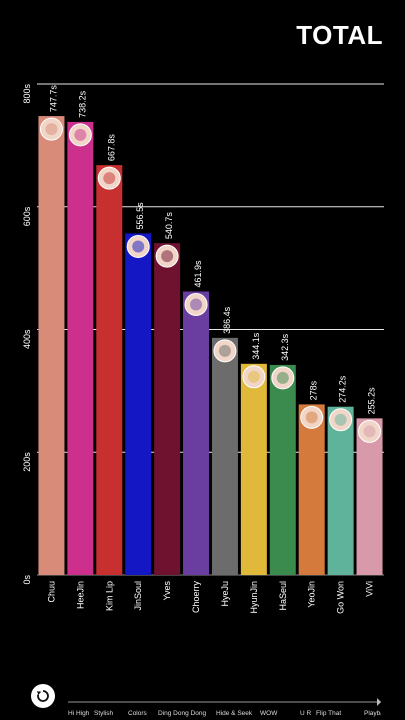 The width and height of the screenshot is (405, 720). What do you see at coordinates (225, 594) in the screenshot?
I see `category-label: HyeJu` at bounding box center [225, 594].